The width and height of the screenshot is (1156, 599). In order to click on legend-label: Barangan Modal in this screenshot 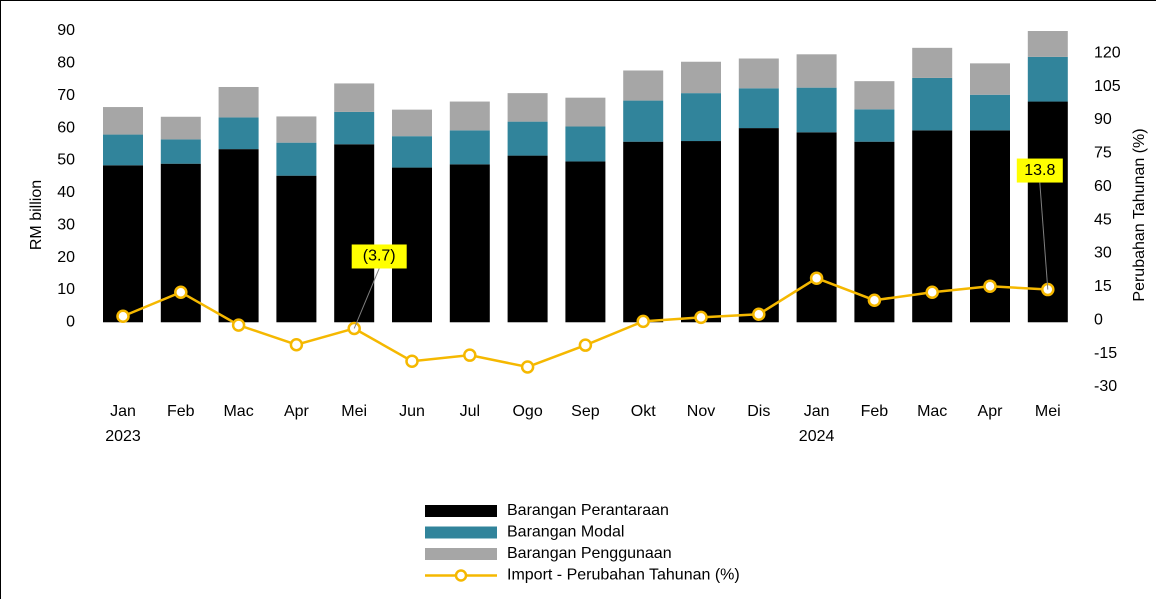, I will do `click(565, 532)`.